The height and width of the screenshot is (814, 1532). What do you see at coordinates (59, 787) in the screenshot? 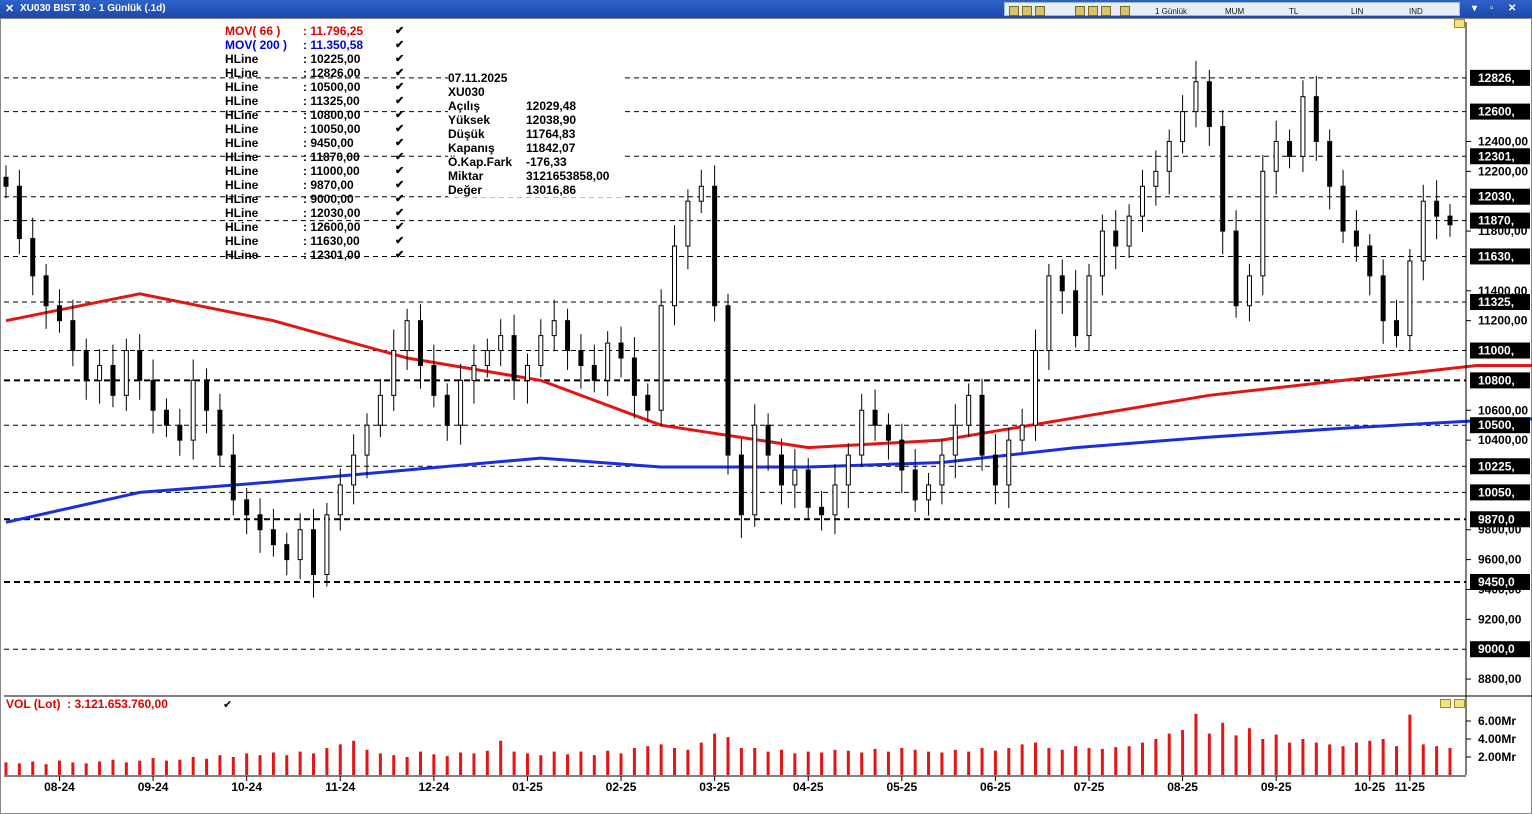
I see `time-tick-label: 08-24` at bounding box center [59, 787].